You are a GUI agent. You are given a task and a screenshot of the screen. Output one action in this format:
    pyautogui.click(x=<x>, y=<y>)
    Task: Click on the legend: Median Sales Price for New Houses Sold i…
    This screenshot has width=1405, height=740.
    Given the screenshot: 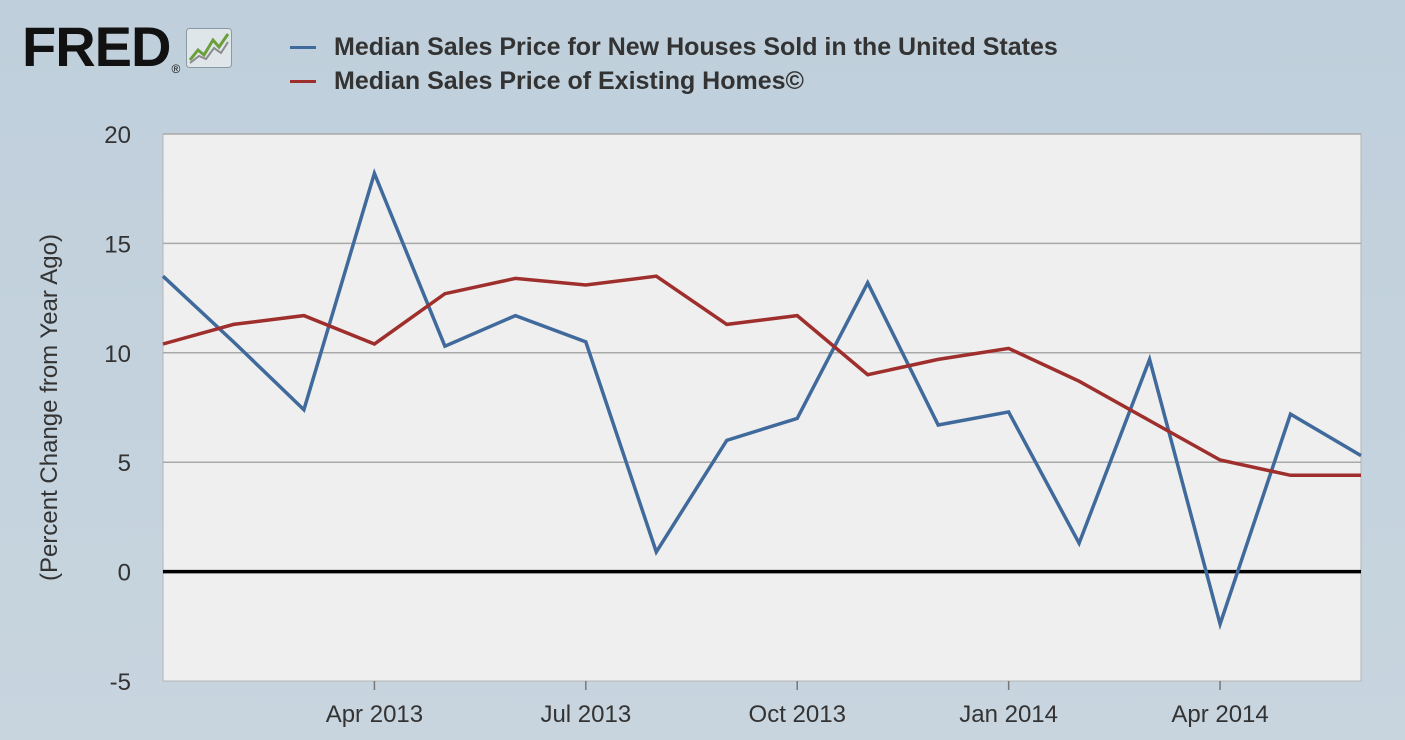 What is the action you would take?
    pyautogui.click(x=674, y=64)
    